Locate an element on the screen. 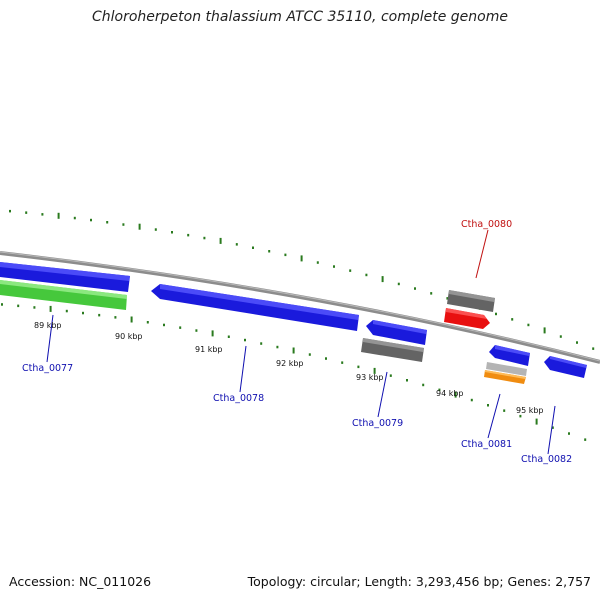  gene-label-ctha-0078: Ctha_0078 is located at coordinates (238, 398).